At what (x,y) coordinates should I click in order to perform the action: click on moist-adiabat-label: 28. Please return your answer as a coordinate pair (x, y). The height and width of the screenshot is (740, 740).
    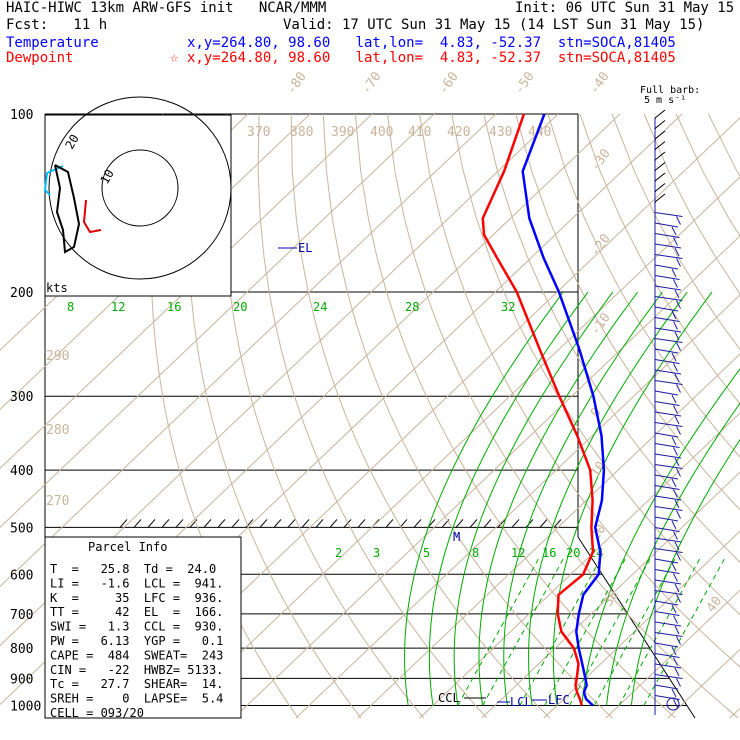
    Looking at the image, I should click on (412, 307).